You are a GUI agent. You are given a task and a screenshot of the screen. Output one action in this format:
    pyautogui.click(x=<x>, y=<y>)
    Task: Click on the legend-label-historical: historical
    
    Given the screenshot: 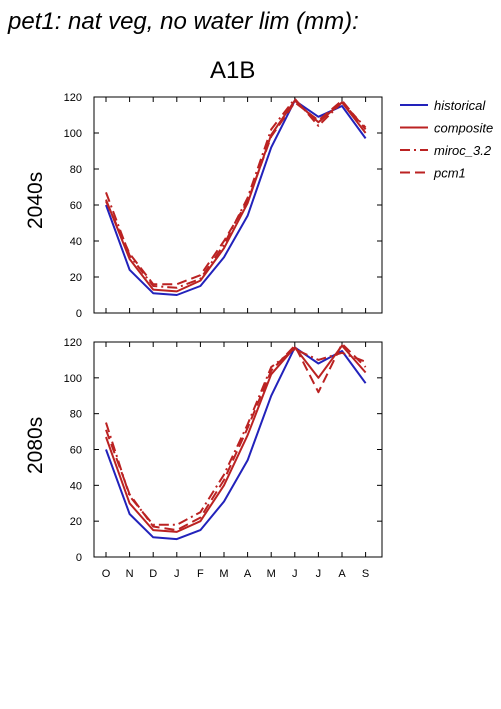 What is the action you would take?
    pyautogui.click(x=460, y=105)
    